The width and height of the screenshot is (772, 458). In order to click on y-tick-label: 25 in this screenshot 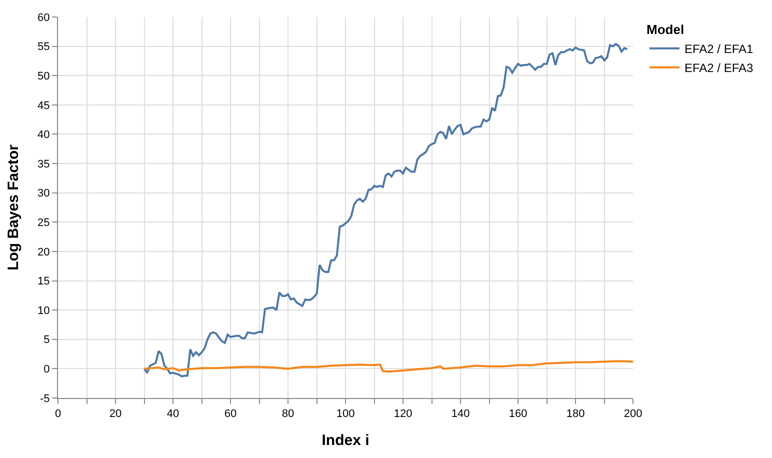, I will do `click(44, 223)`.